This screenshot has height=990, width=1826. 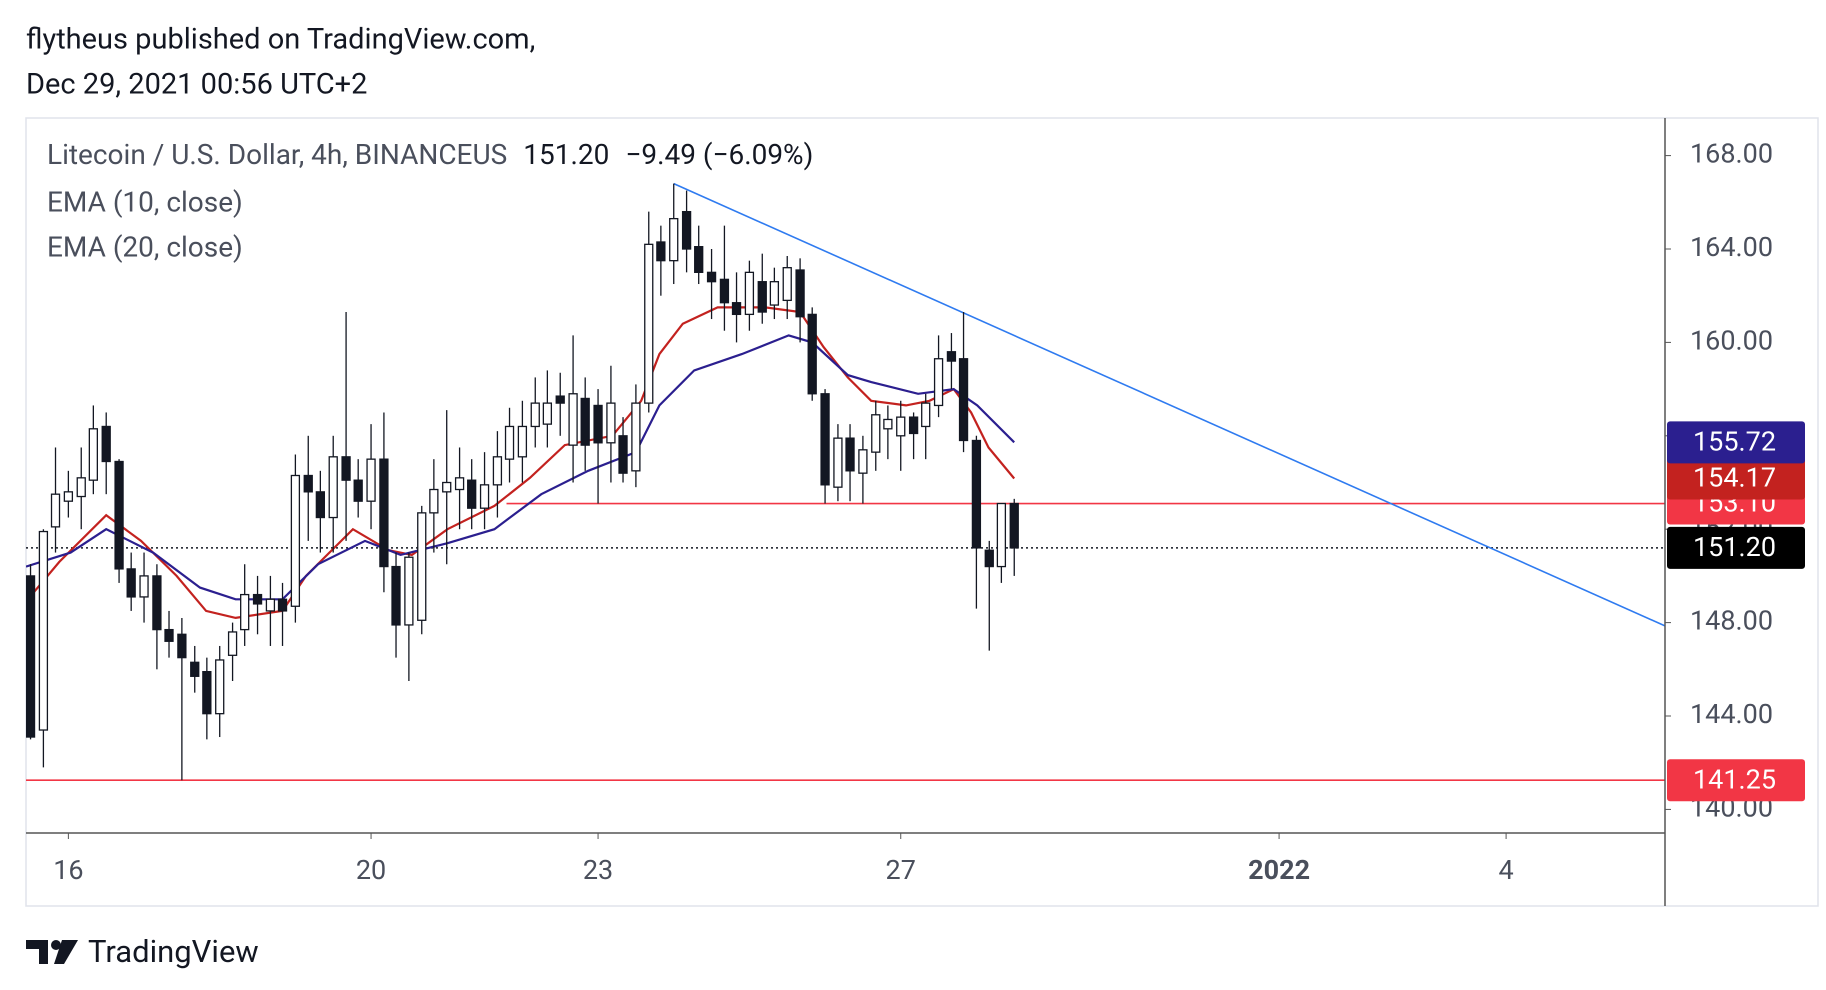 What do you see at coordinates (1731, 341) in the screenshot?
I see `y-tick-label: 160.00` at bounding box center [1731, 341].